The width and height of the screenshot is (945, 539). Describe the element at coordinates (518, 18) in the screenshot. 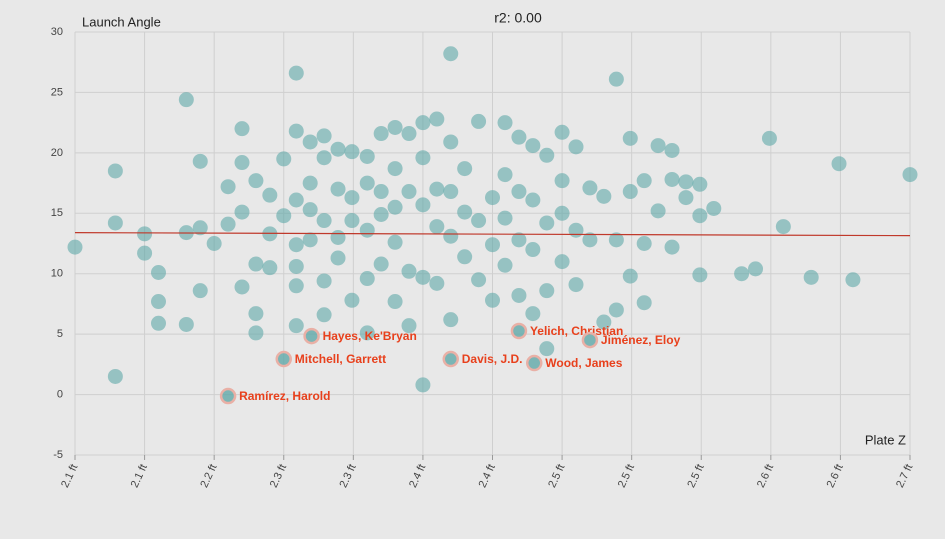

I see `chart-title: r2: 0.00` at that location.